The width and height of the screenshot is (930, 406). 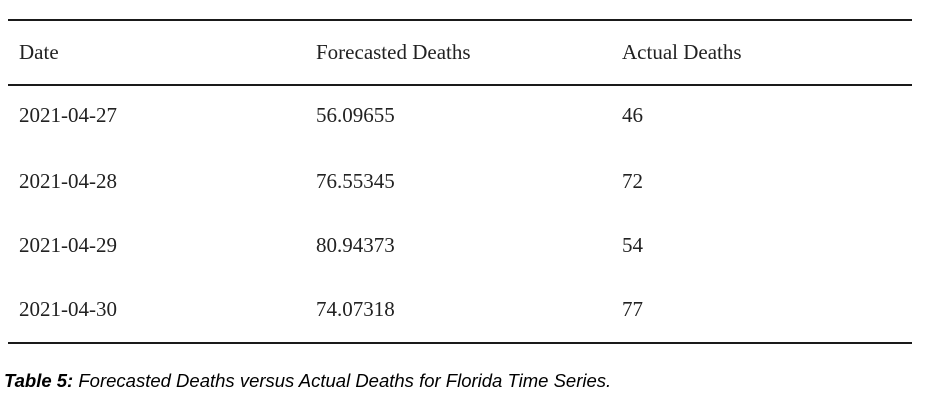 I want to click on caption-label: Table 5:, so click(x=39, y=380).